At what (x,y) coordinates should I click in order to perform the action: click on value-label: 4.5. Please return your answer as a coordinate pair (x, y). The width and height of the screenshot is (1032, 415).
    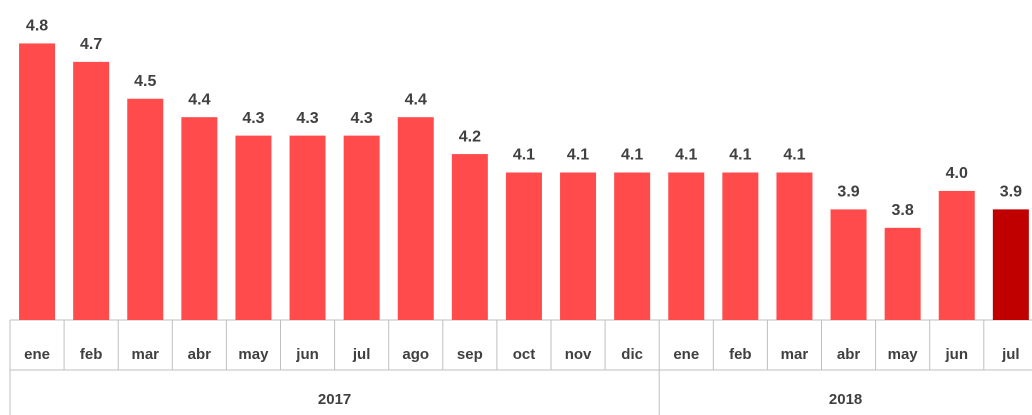
    Looking at the image, I should click on (145, 81).